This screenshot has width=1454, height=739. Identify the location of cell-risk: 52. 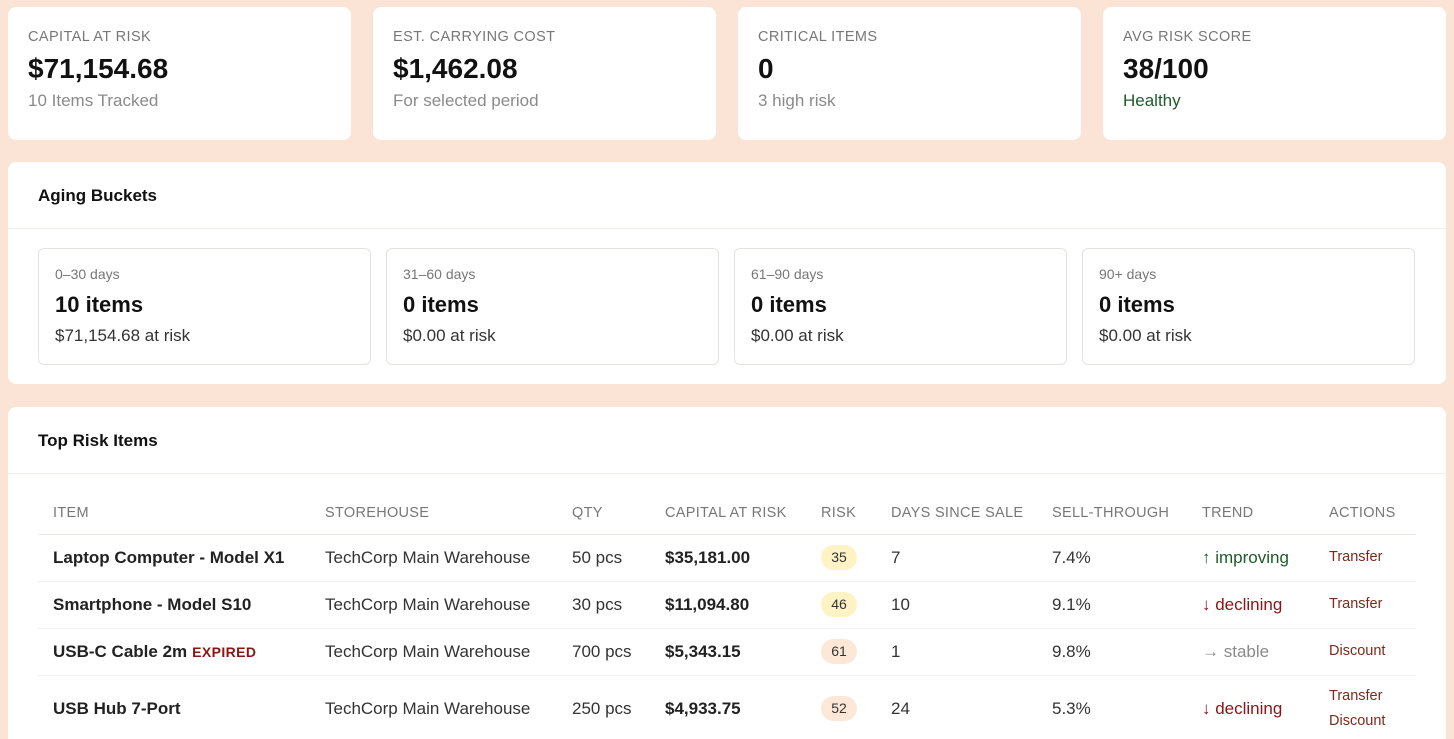
(841, 707).